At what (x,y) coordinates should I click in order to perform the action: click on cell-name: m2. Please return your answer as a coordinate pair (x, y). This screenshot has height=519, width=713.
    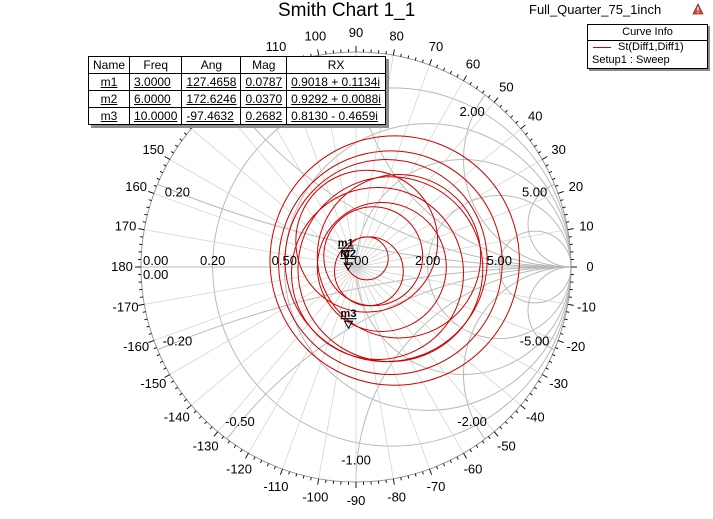
    Looking at the image, I should click on (109, 99).